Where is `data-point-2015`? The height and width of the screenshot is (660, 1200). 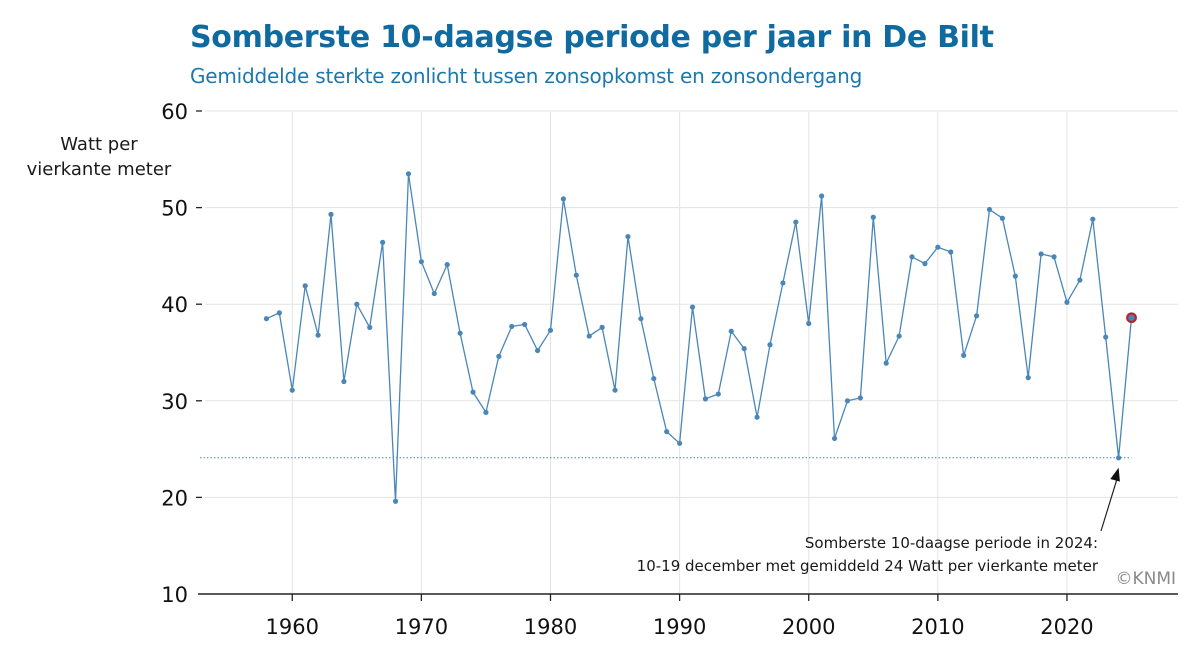
data-point-2015 is located at coordinates (1002, 218).